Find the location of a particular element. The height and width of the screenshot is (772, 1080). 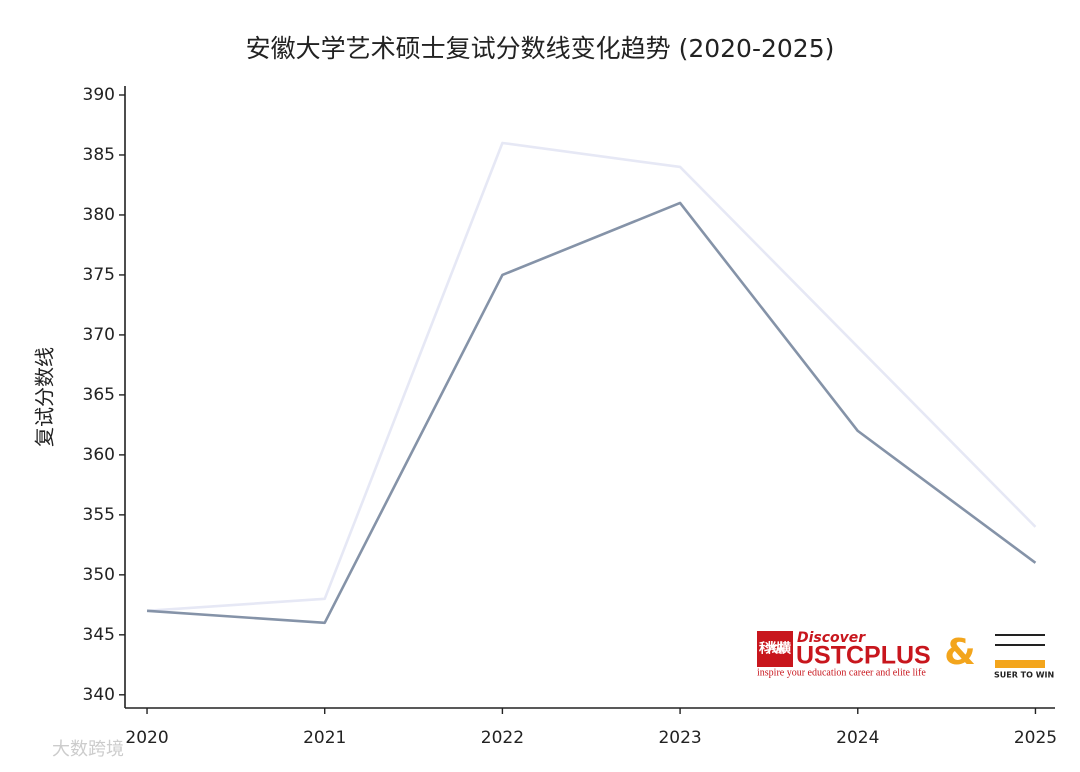

y-tick-label: 370 is located at coordinates (99, 335).